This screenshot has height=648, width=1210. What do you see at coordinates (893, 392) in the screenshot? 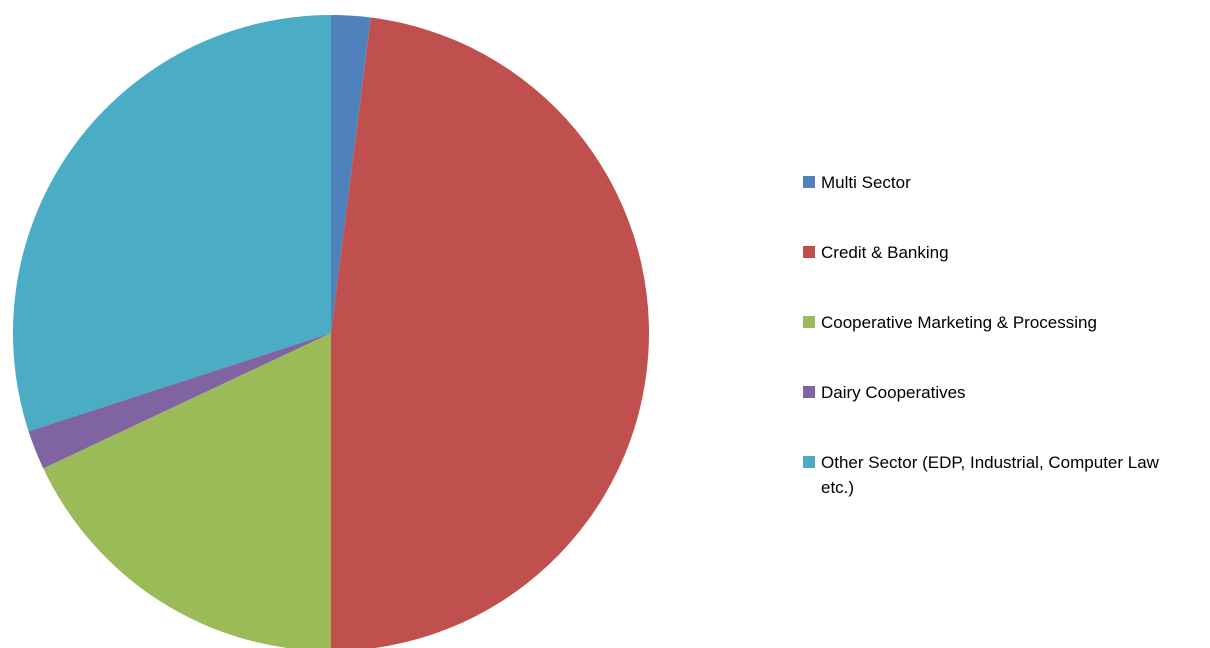
I see `legend-label: Dairy Cooperatives` at bounding box center [893, 392].